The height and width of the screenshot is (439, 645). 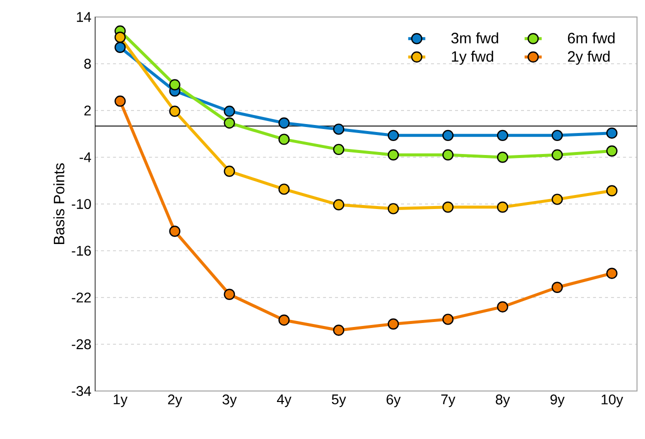 I want to click on y-tick-label: -22, so click(x=81, y=297).